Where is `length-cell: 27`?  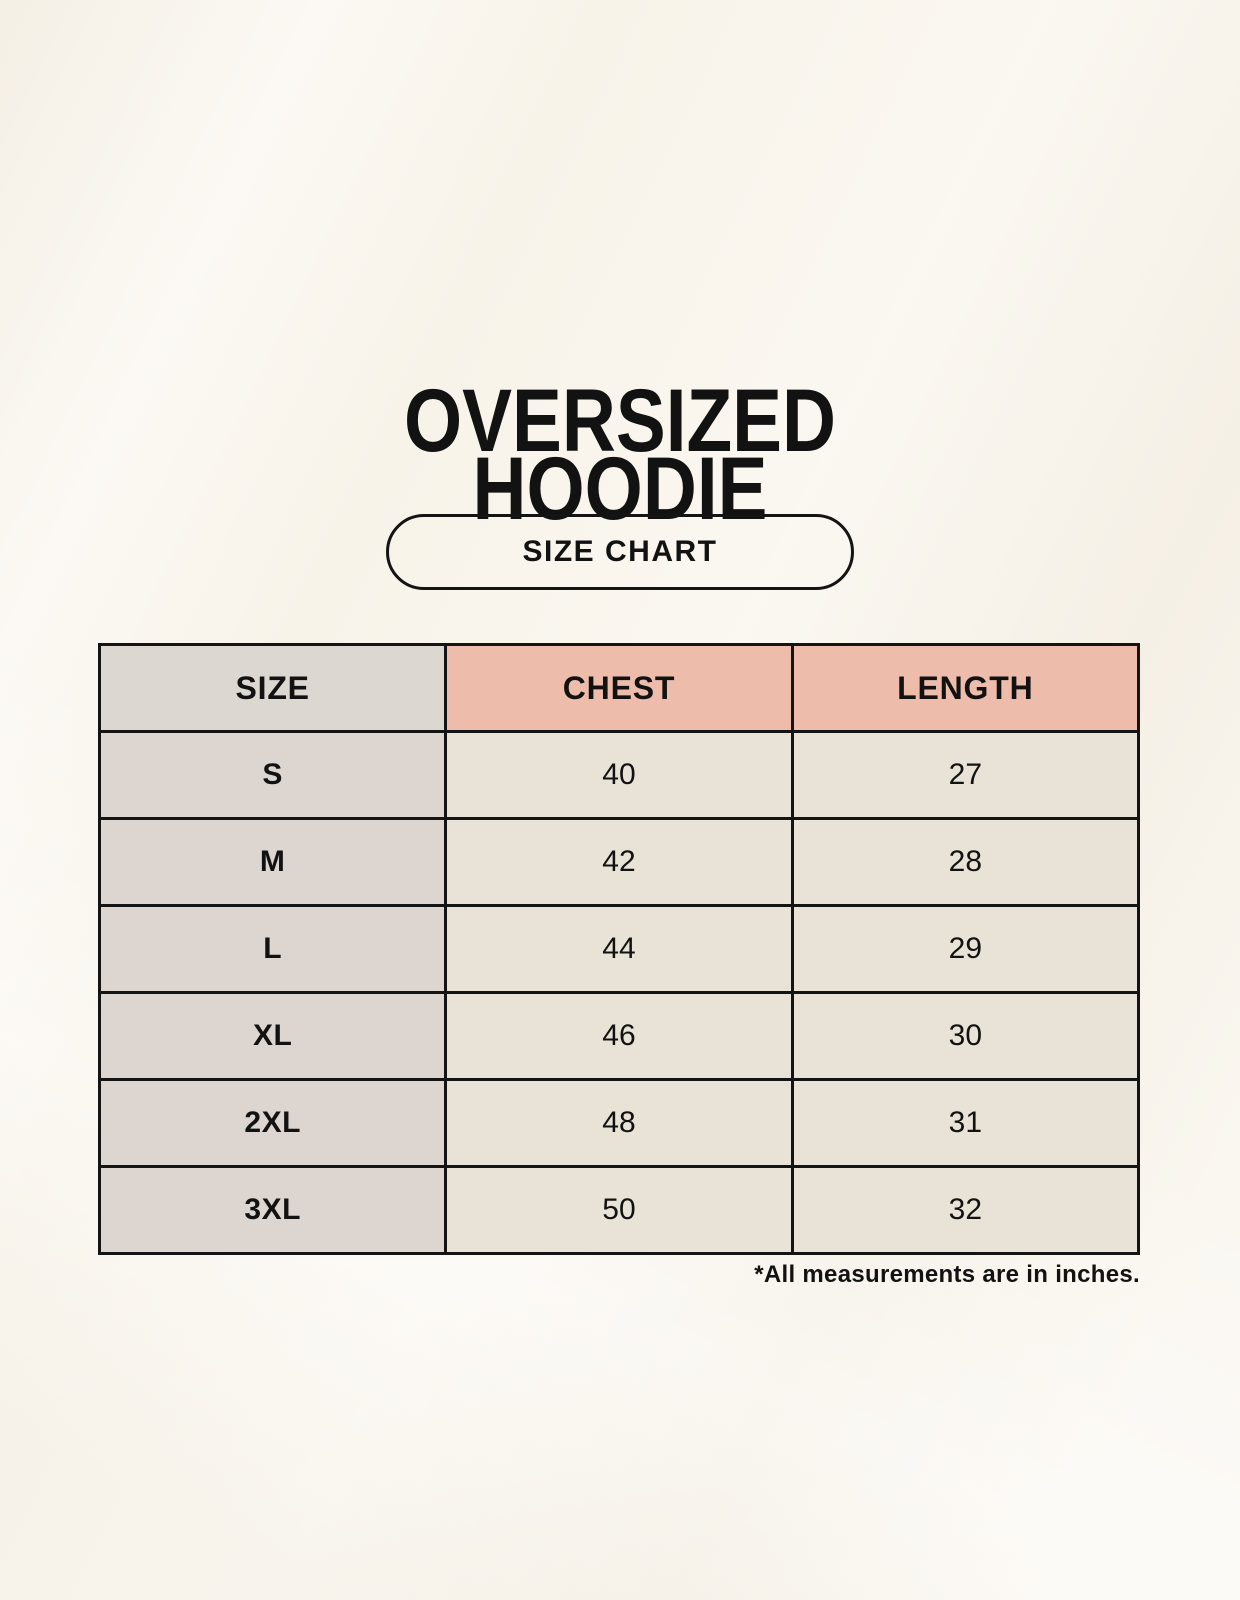
length-cell: 27 is located at coordinates (965, 775).